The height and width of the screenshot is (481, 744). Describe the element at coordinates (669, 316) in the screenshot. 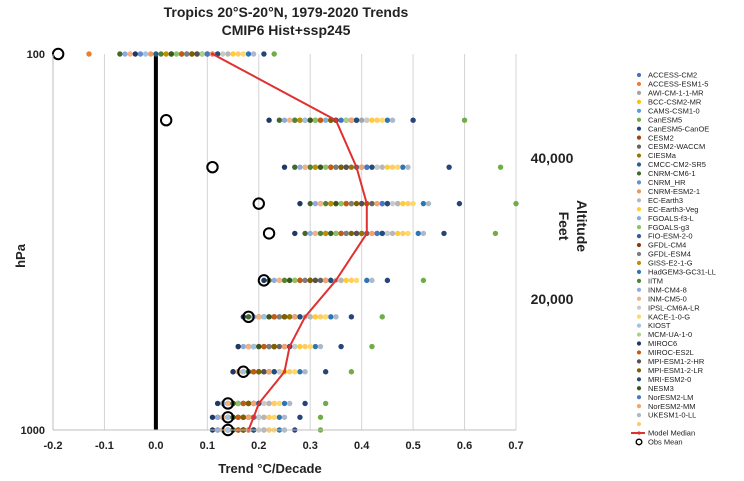

I see `legend-label: KACE-1-0-G` at that location.